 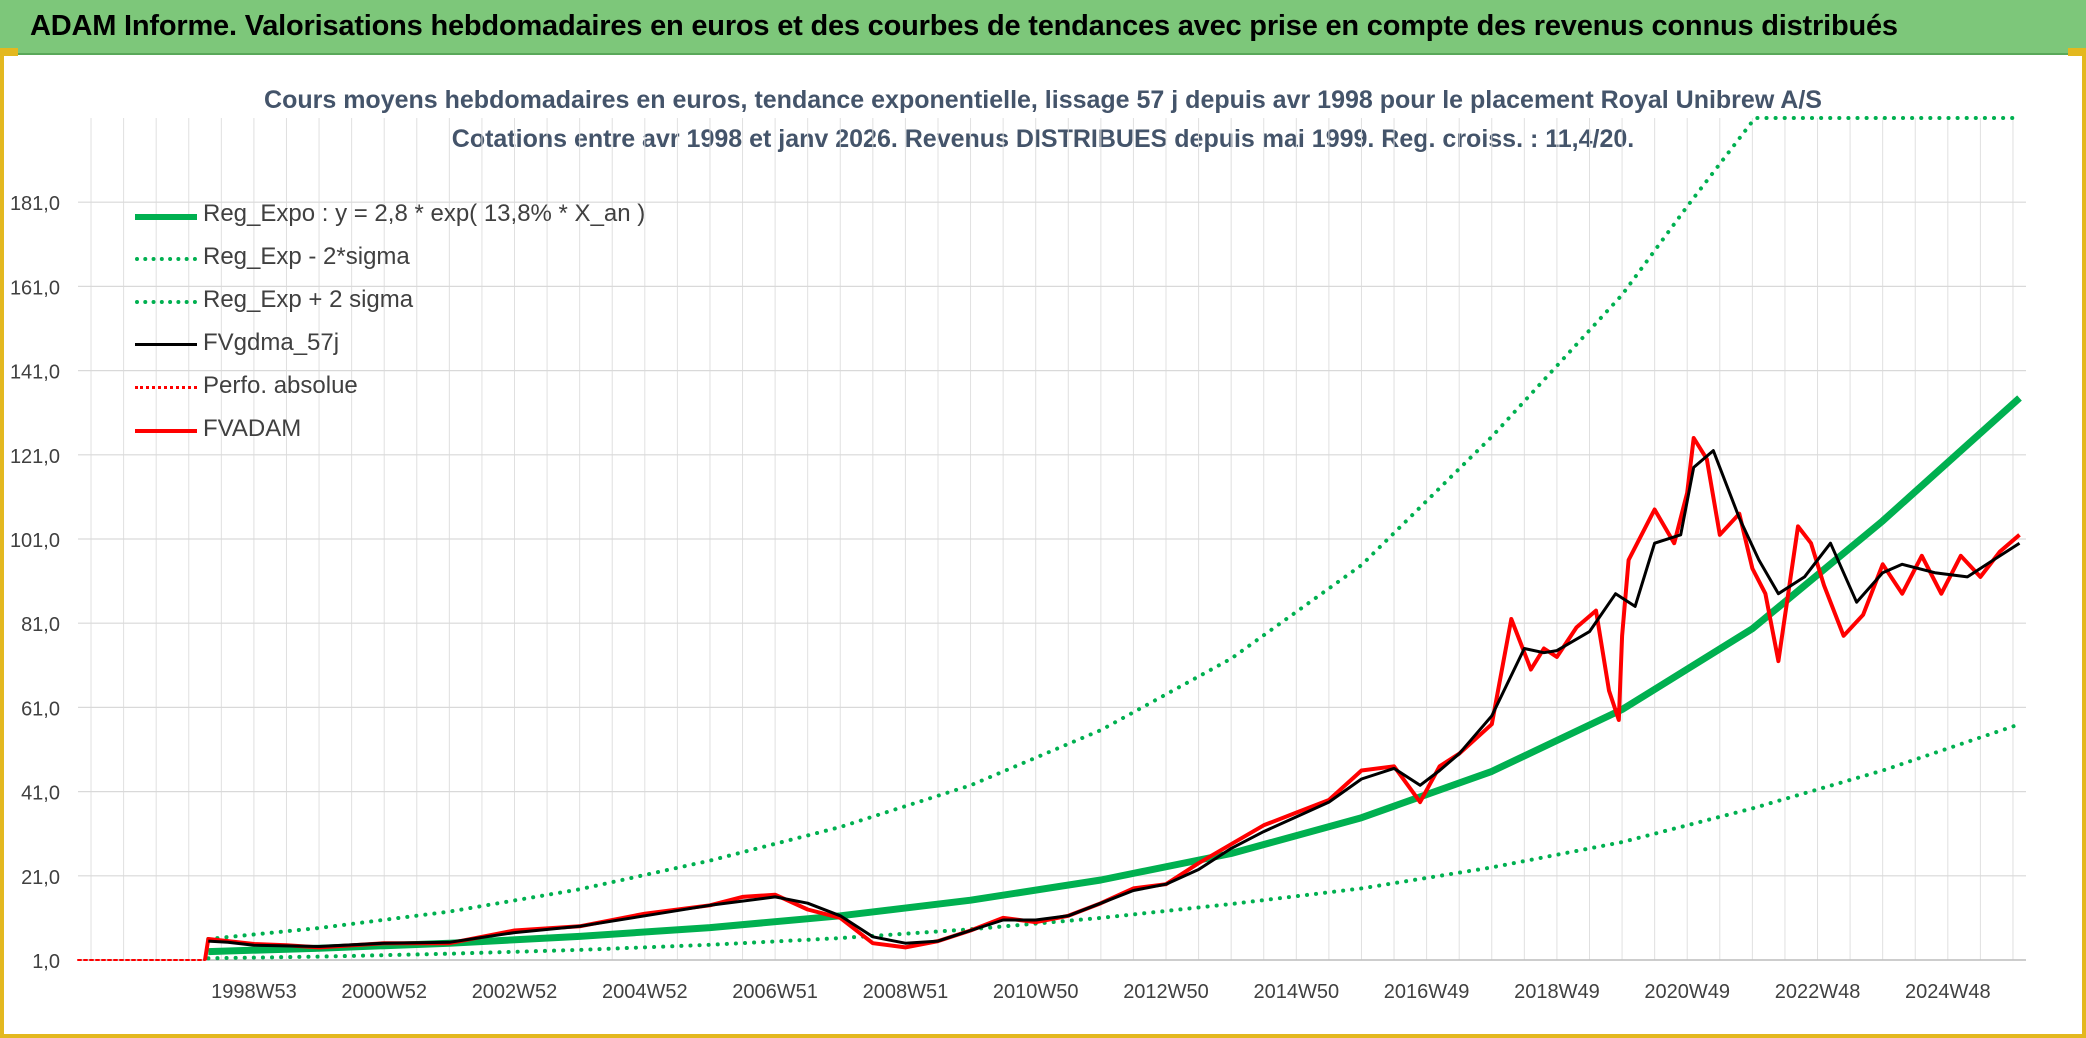 What do you see at coordinates (35, 288) in the screenshot?
I see `y-tick-label: 161,0` at bounding box center [35, 288].